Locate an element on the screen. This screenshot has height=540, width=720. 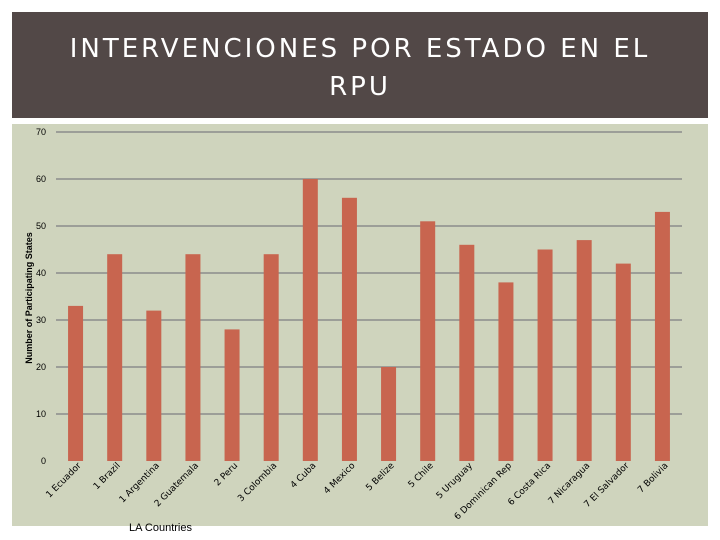
x-tick-label: 2 Peru is located at coordinates (226, 474).